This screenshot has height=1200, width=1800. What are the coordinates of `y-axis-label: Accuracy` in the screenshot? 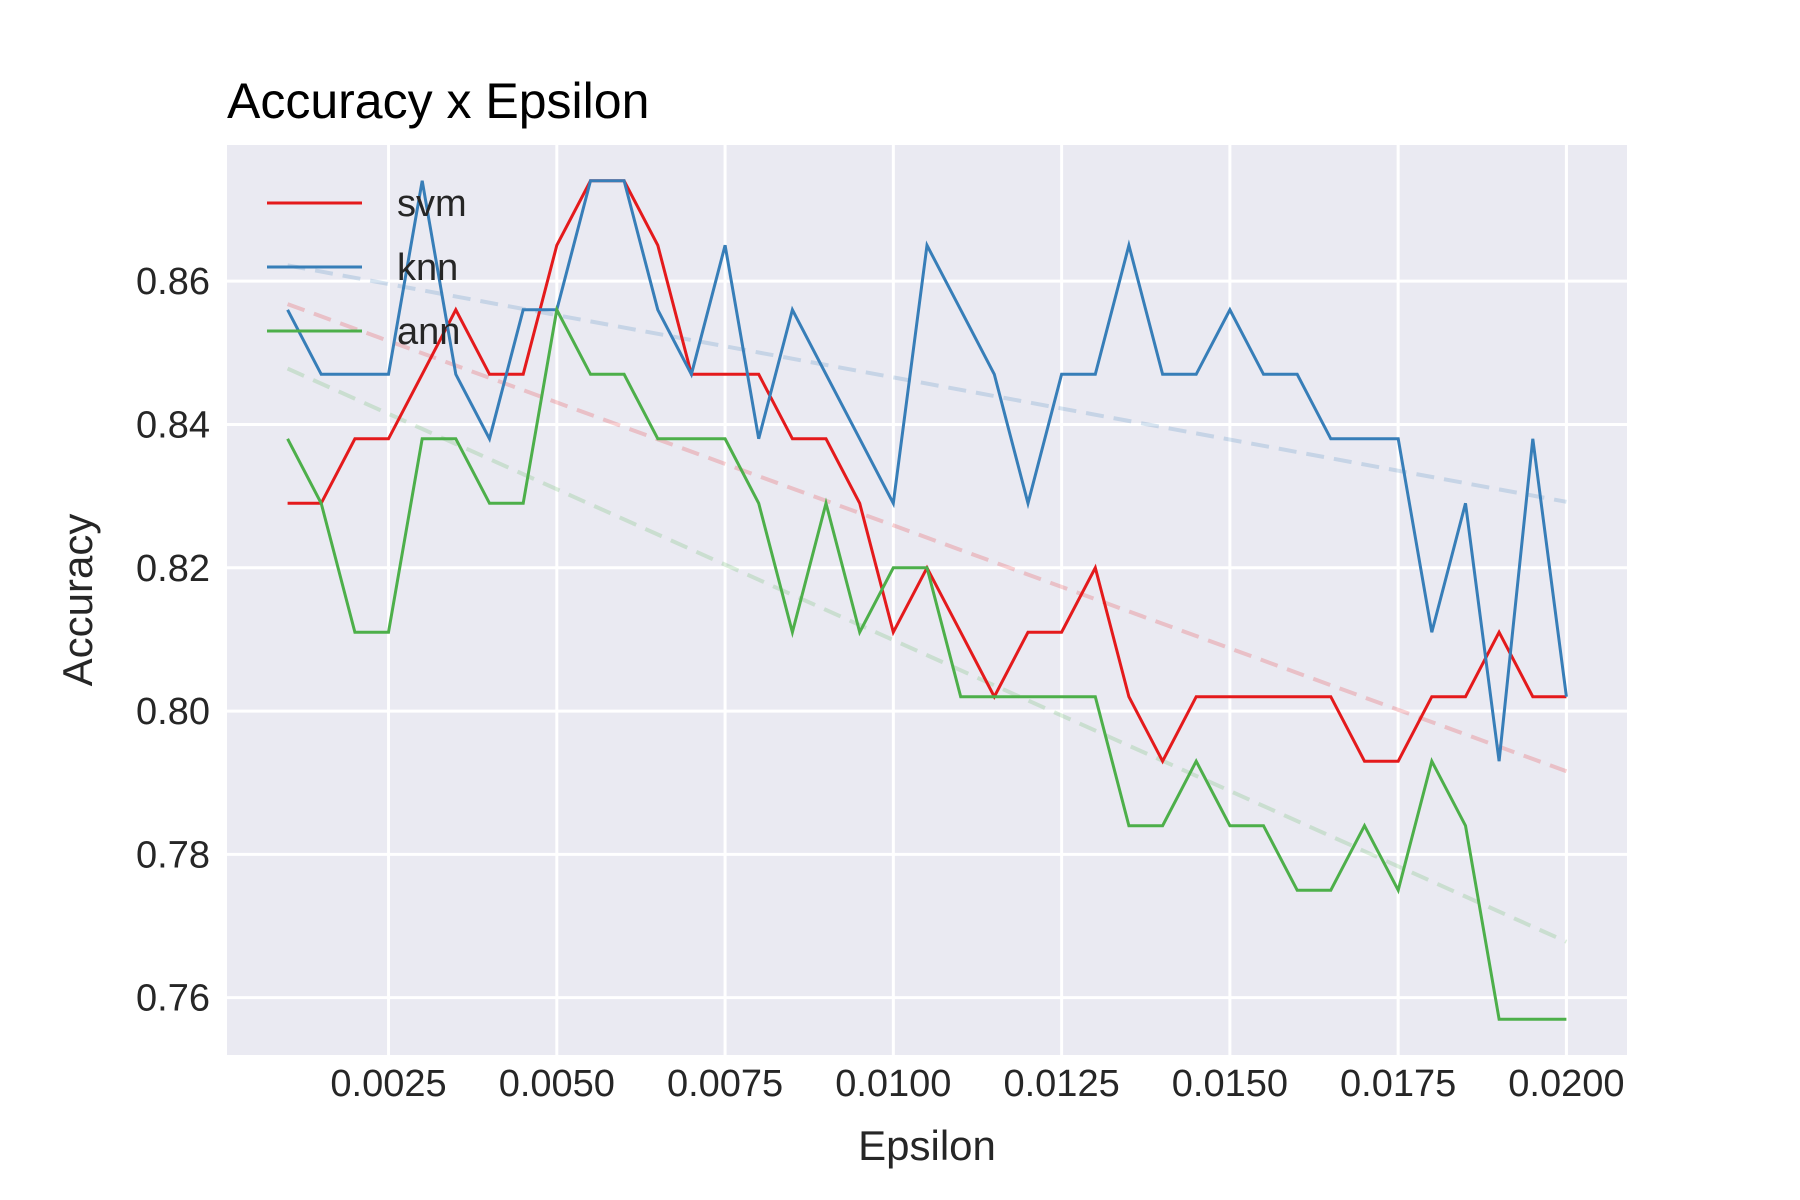 It's located at (77, 600).